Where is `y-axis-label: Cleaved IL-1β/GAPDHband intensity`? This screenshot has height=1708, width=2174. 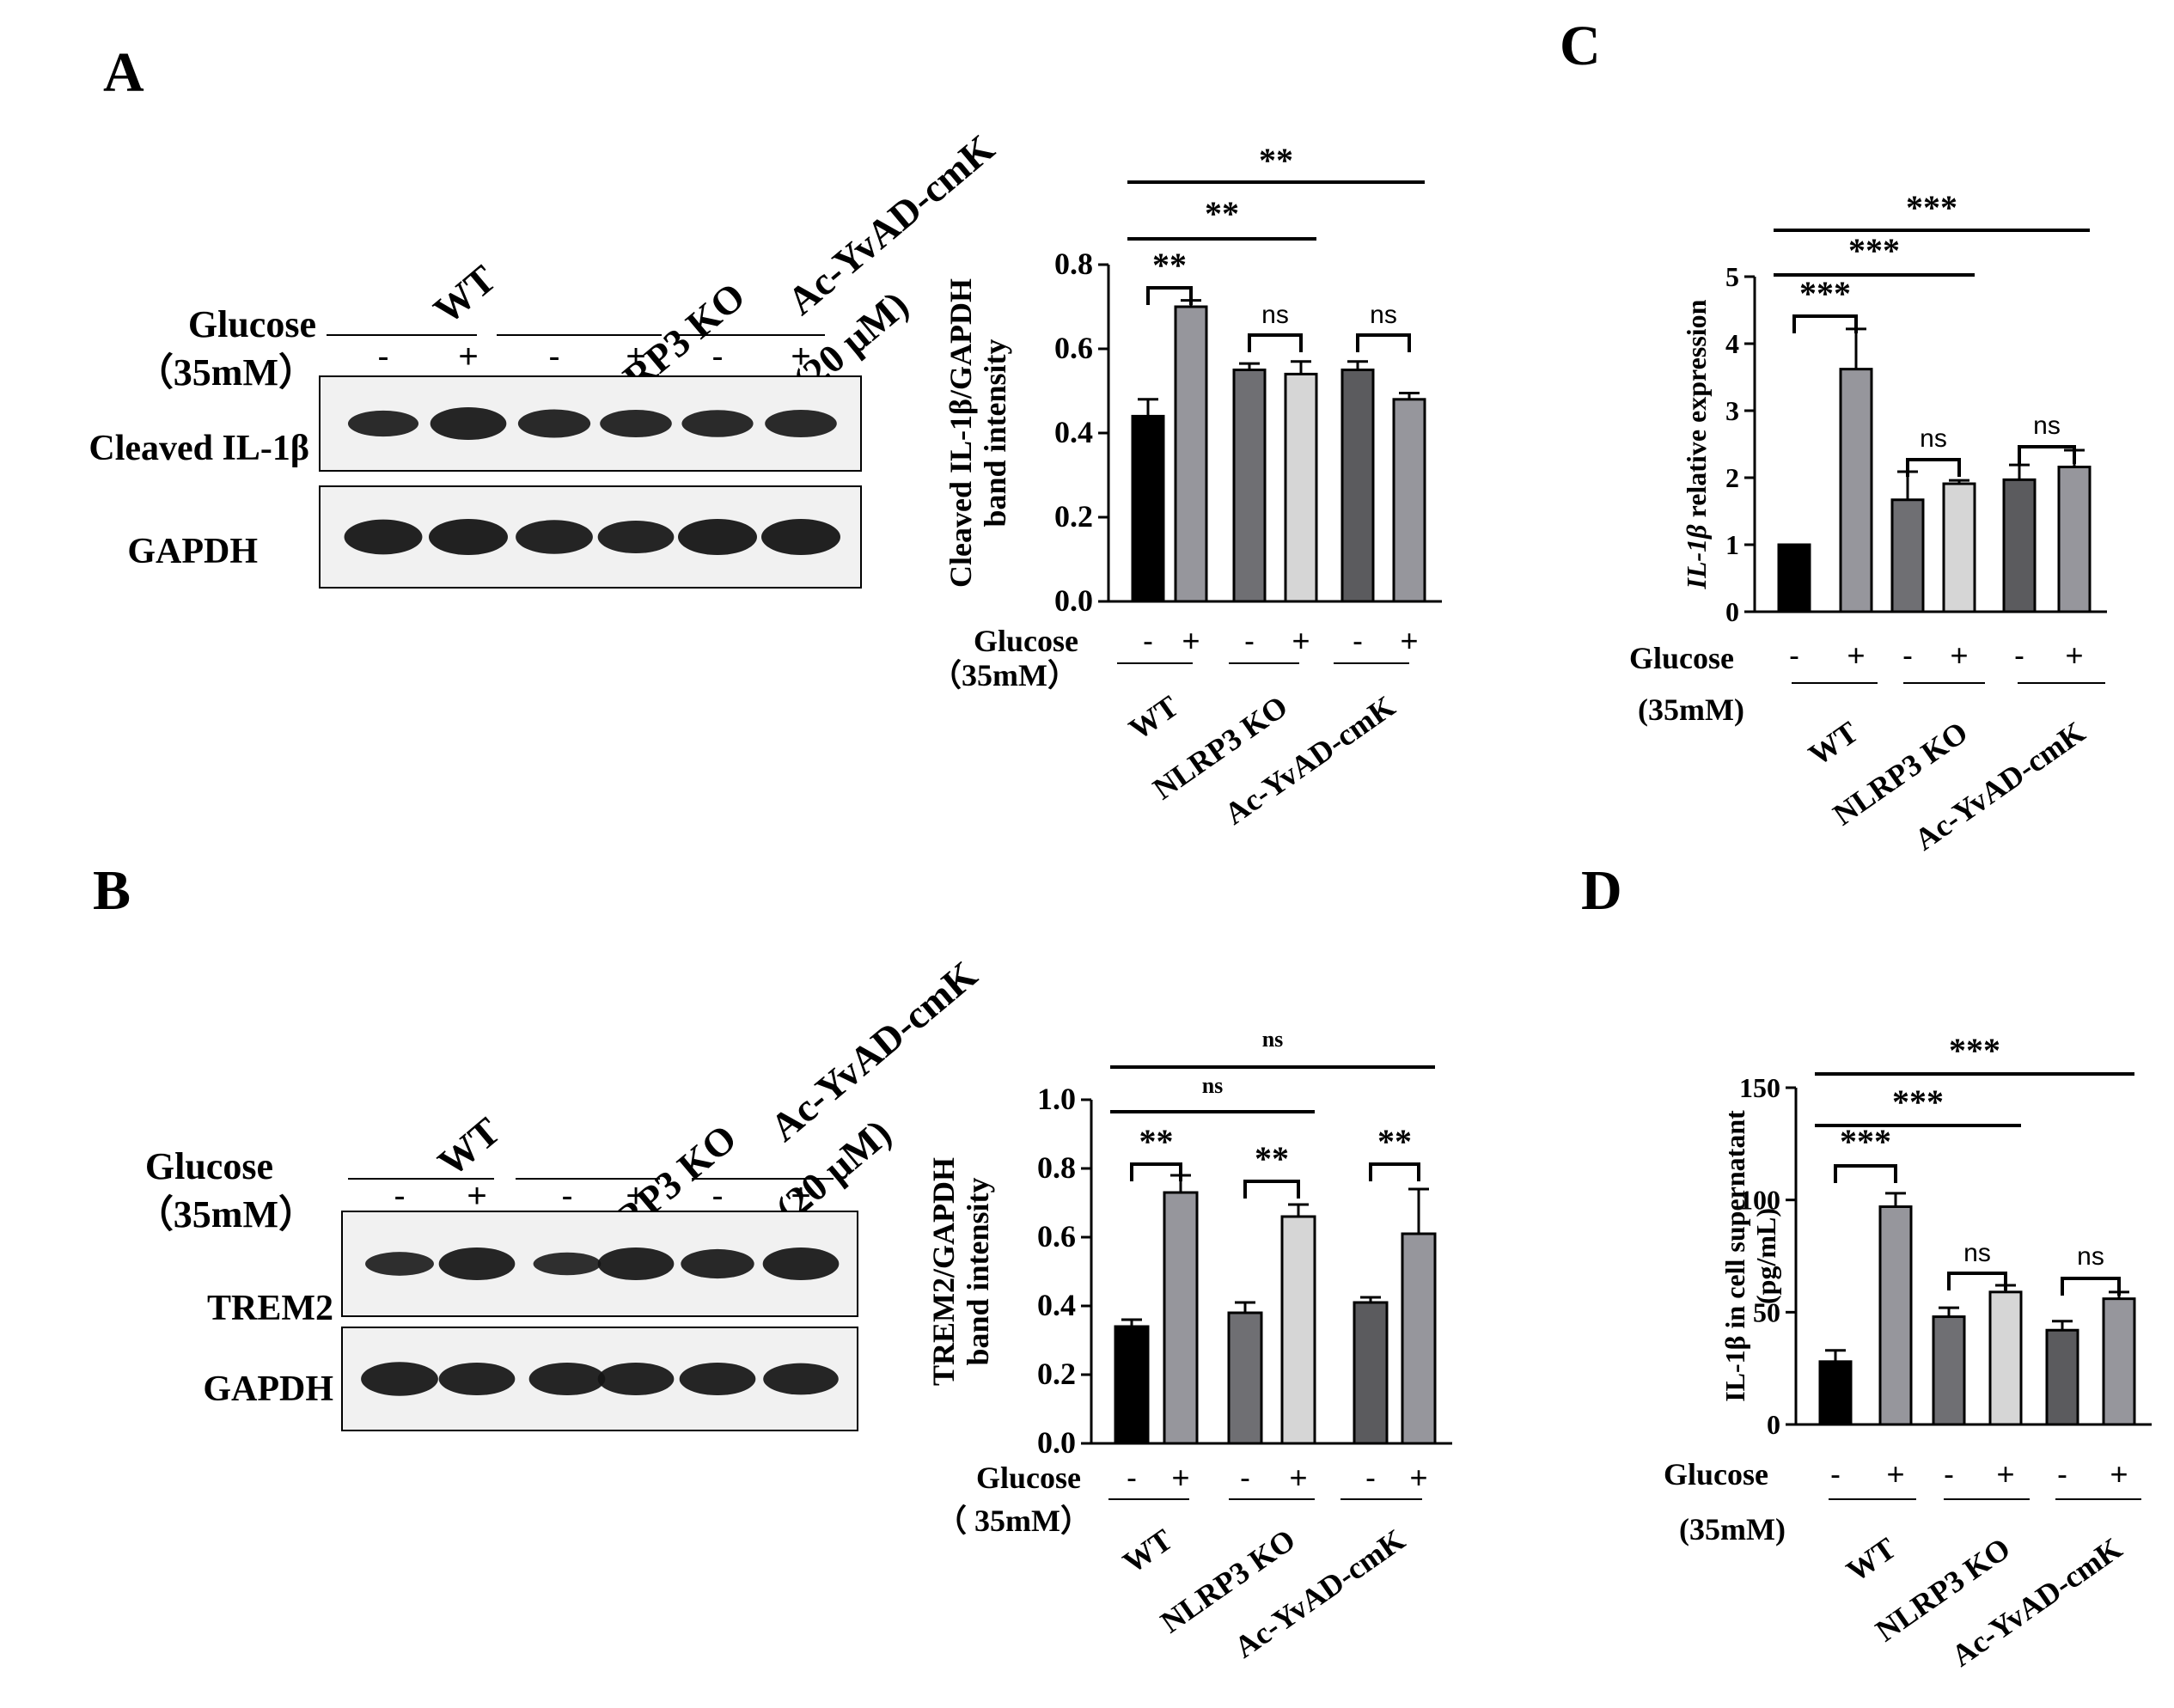 y-axis-label: Cleaved IL-1β/GAPDHband intensity is located at coordinates (977, 433).